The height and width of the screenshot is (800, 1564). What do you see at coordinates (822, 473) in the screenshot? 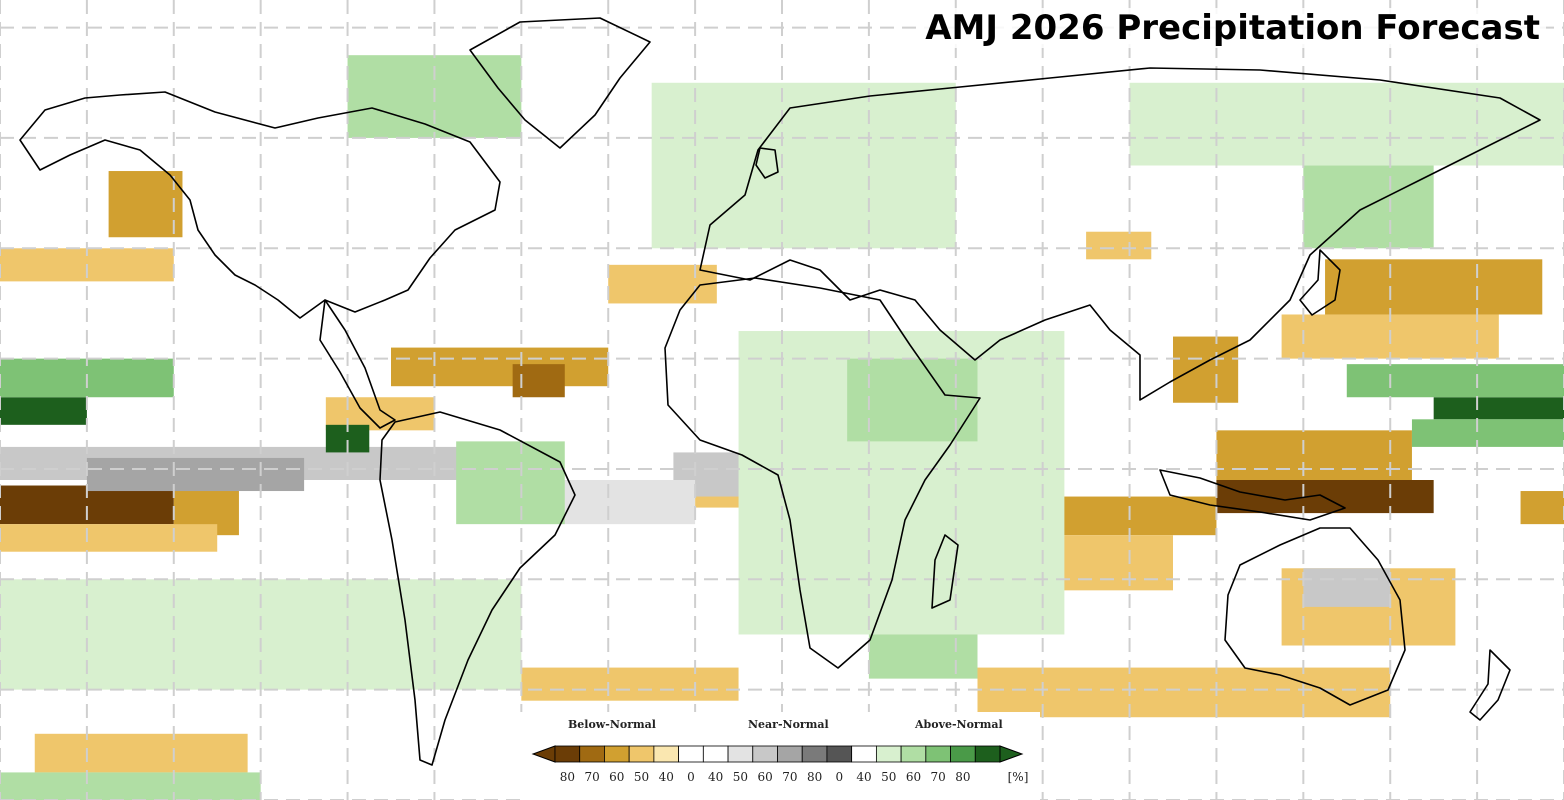
I see `coastline-africa` at bounding box center [822, 473].